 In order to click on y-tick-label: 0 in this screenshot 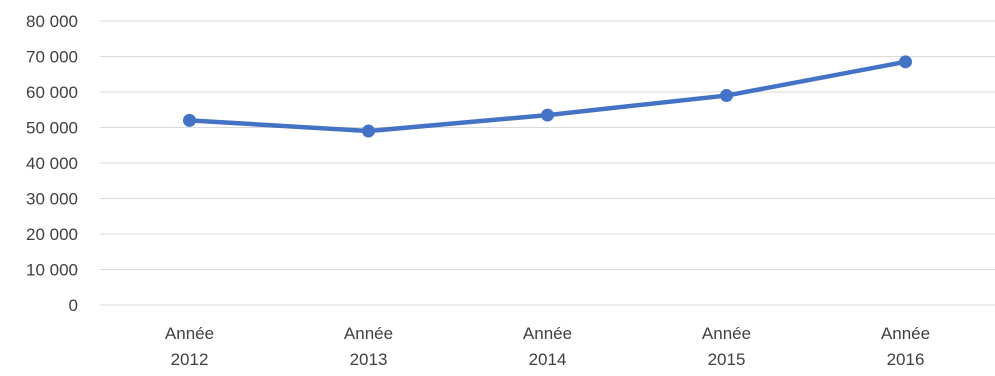, I will do `click(73, 305)`.